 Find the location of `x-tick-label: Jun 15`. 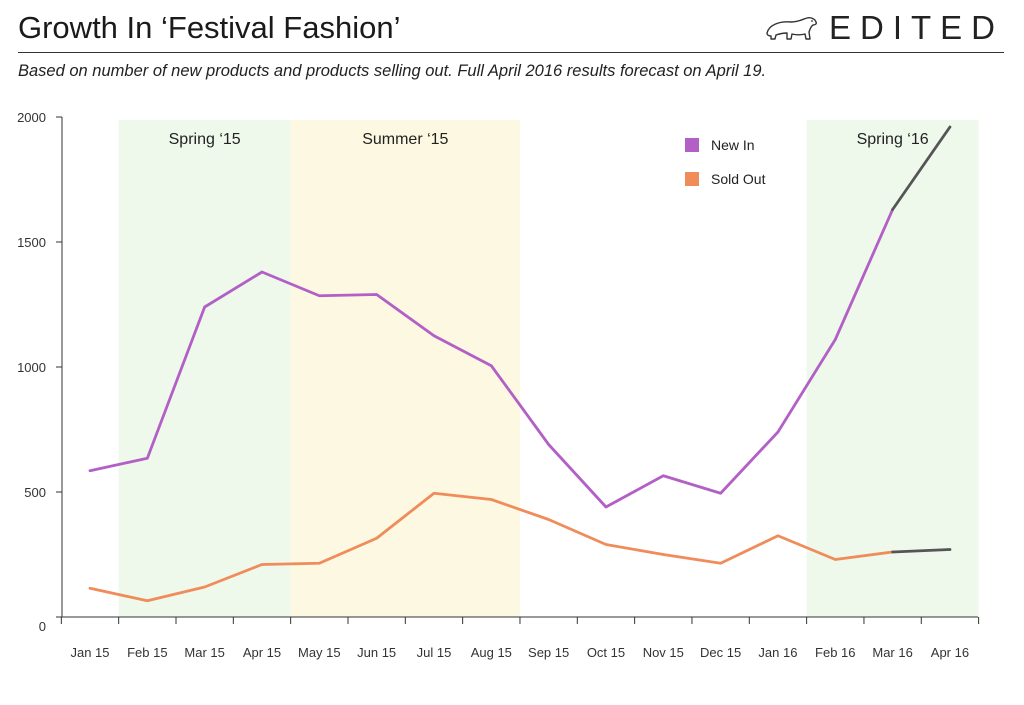

x-tick-label: Jun 15 is located at coordinates (376, 652).